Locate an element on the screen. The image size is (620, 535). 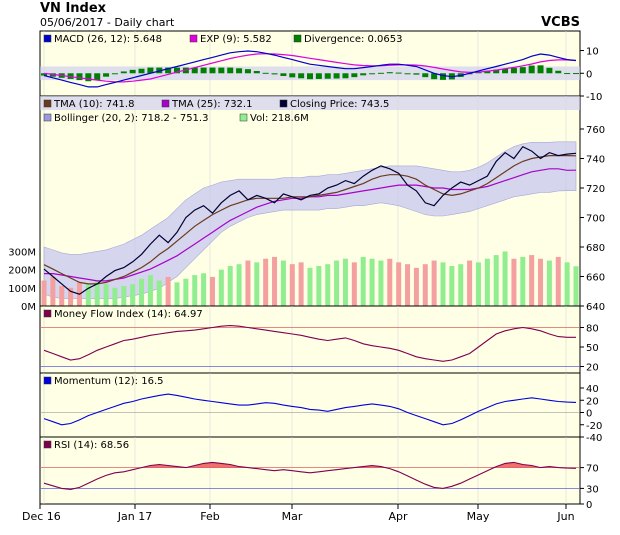
legend-label: Momentum (12): 16.5 is located at coordinates (109, 381).